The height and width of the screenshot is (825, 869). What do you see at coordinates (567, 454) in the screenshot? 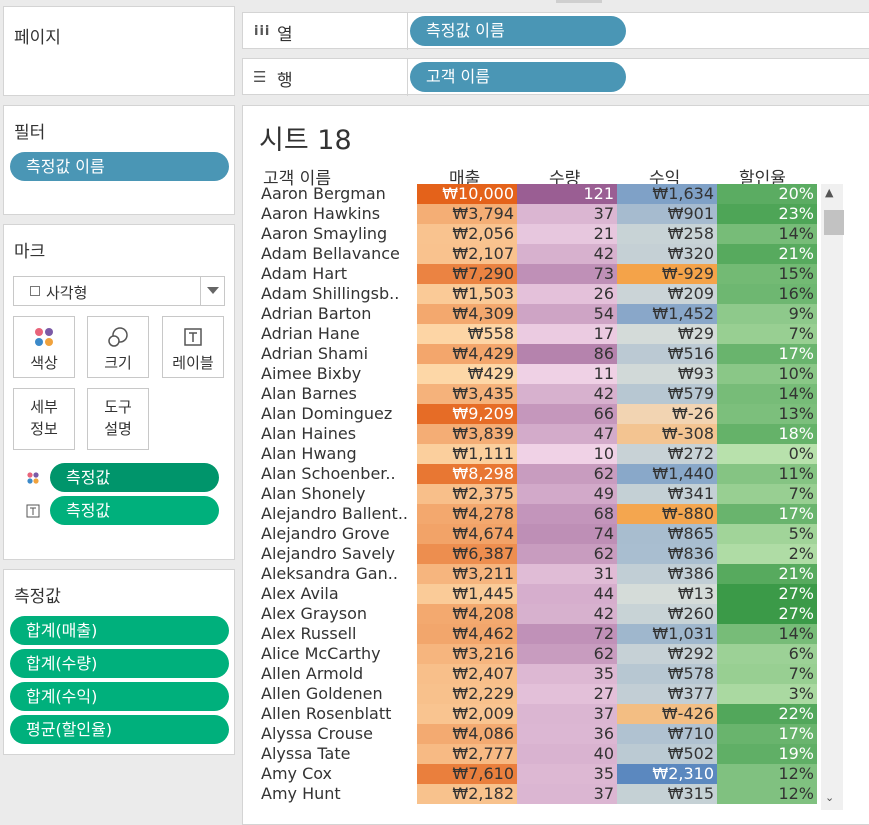
I see `qty-cell: 10` at bounding box center [567, 454].